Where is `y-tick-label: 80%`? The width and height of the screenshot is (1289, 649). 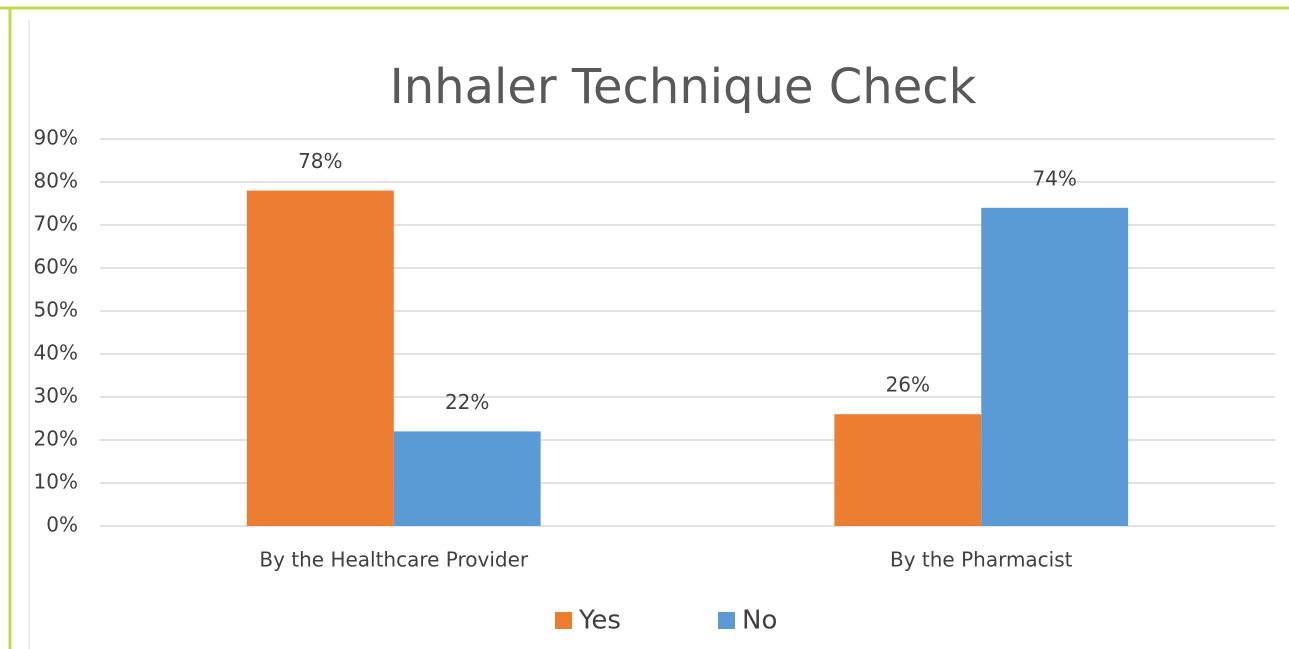 y-tick-label: 80% is located at coordinates (56, 181).